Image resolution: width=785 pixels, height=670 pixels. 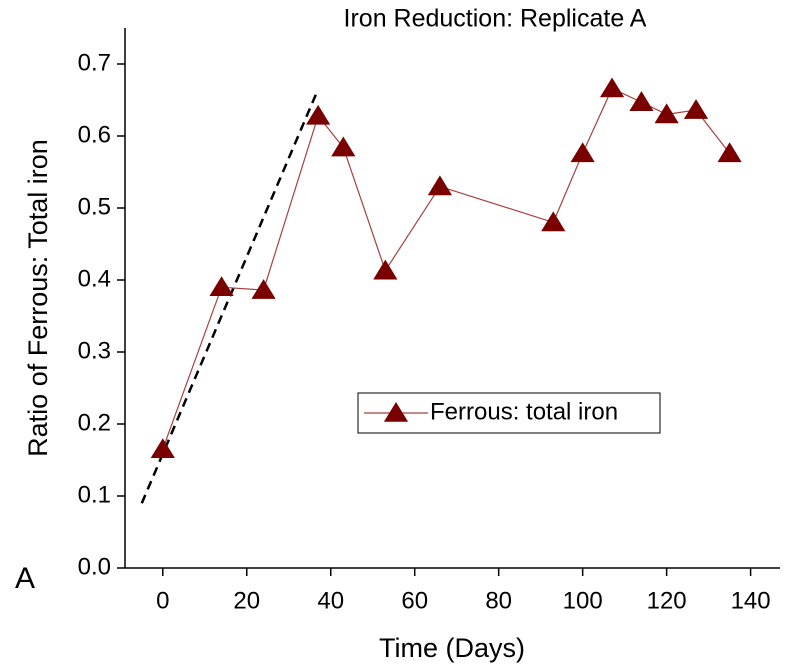 I want to click on panel-label: A, so click(x=25, y=578).